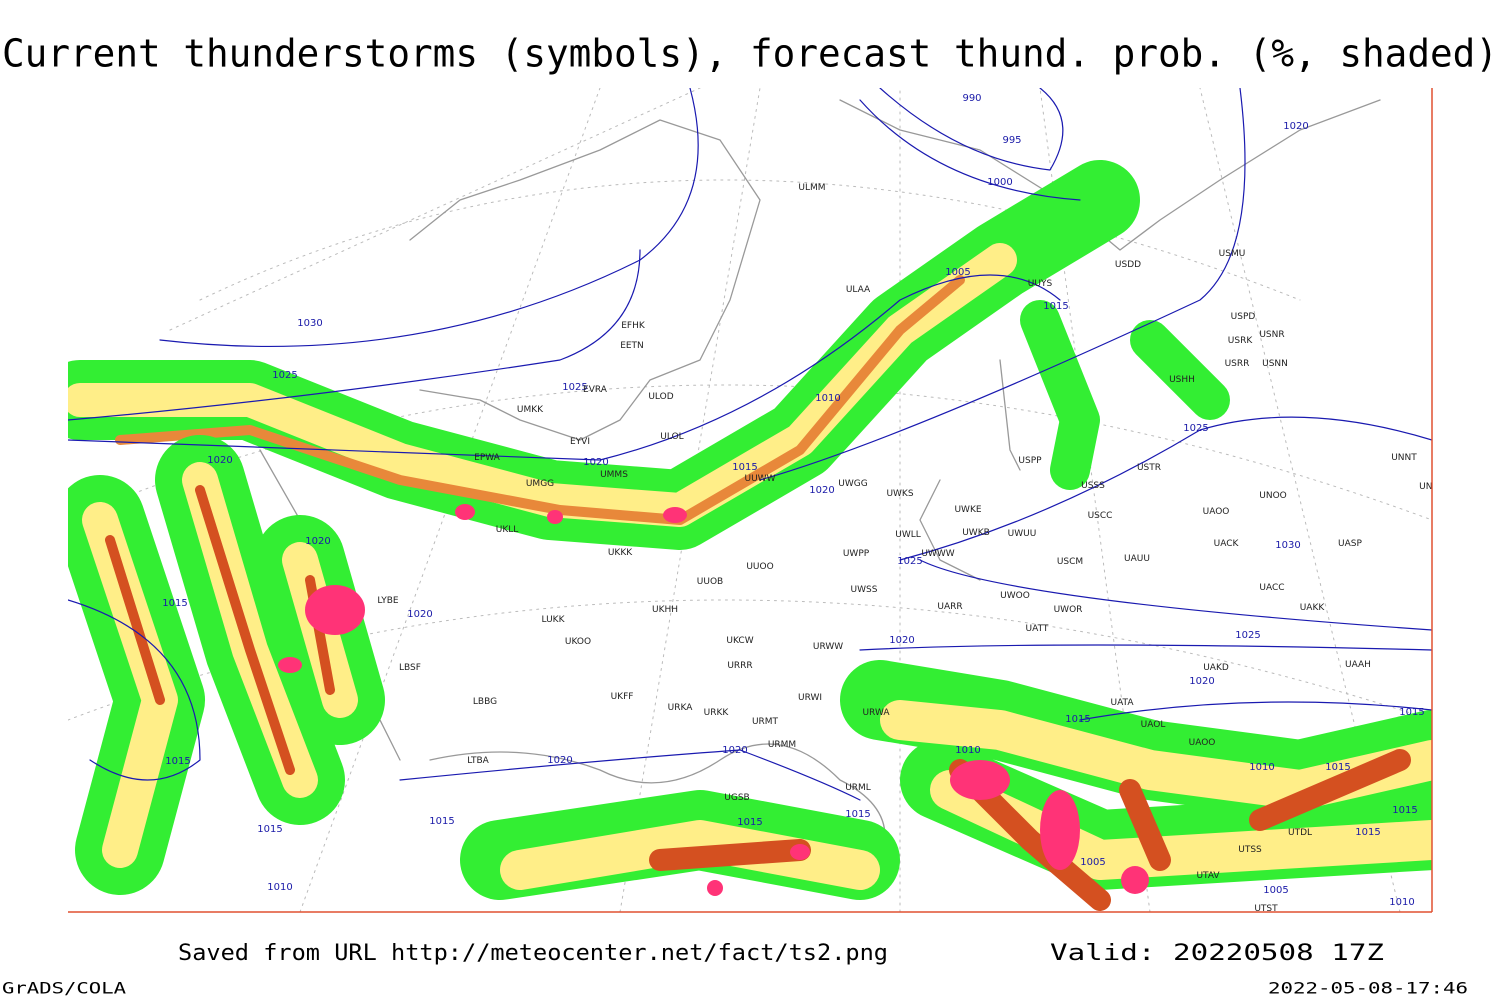 The height and width of the screenshot is (1000, 1500). Describe the element at coordinates (1070, 562) in the screenshot. I see `station-label: USCM` at that location.